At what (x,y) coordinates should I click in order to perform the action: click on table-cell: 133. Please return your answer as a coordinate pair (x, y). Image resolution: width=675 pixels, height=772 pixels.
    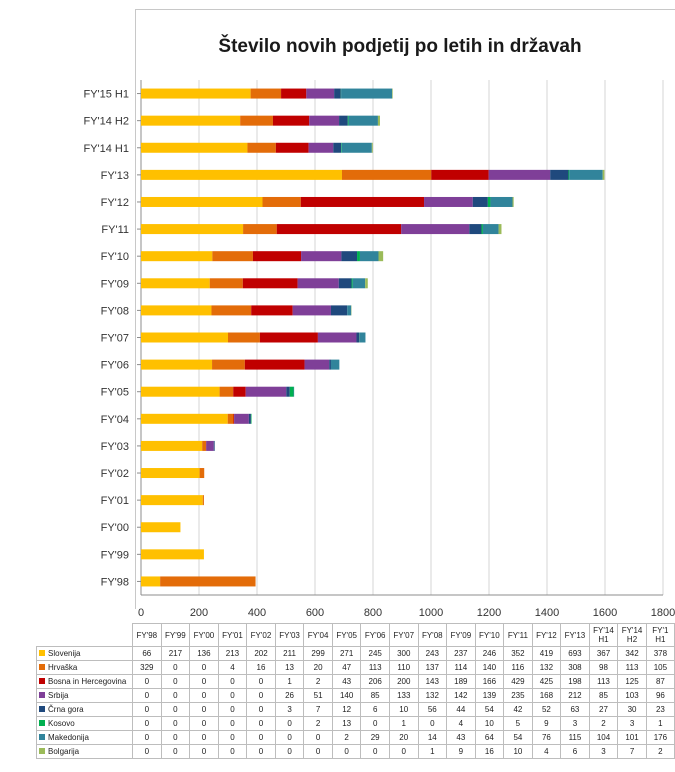
    Looking at the image, I should click on (403, 695).